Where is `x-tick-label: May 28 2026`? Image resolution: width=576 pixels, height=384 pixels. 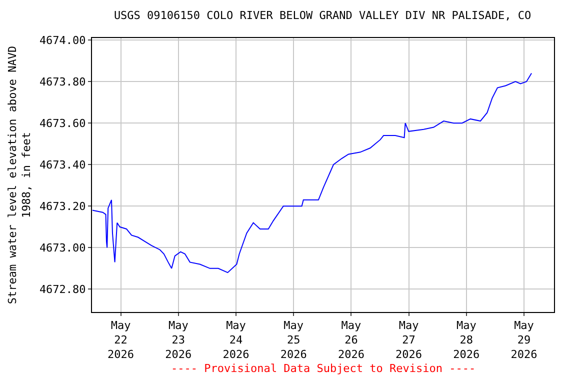 x-tick-label: May 28 2026 is located at coordinates (466, 340).